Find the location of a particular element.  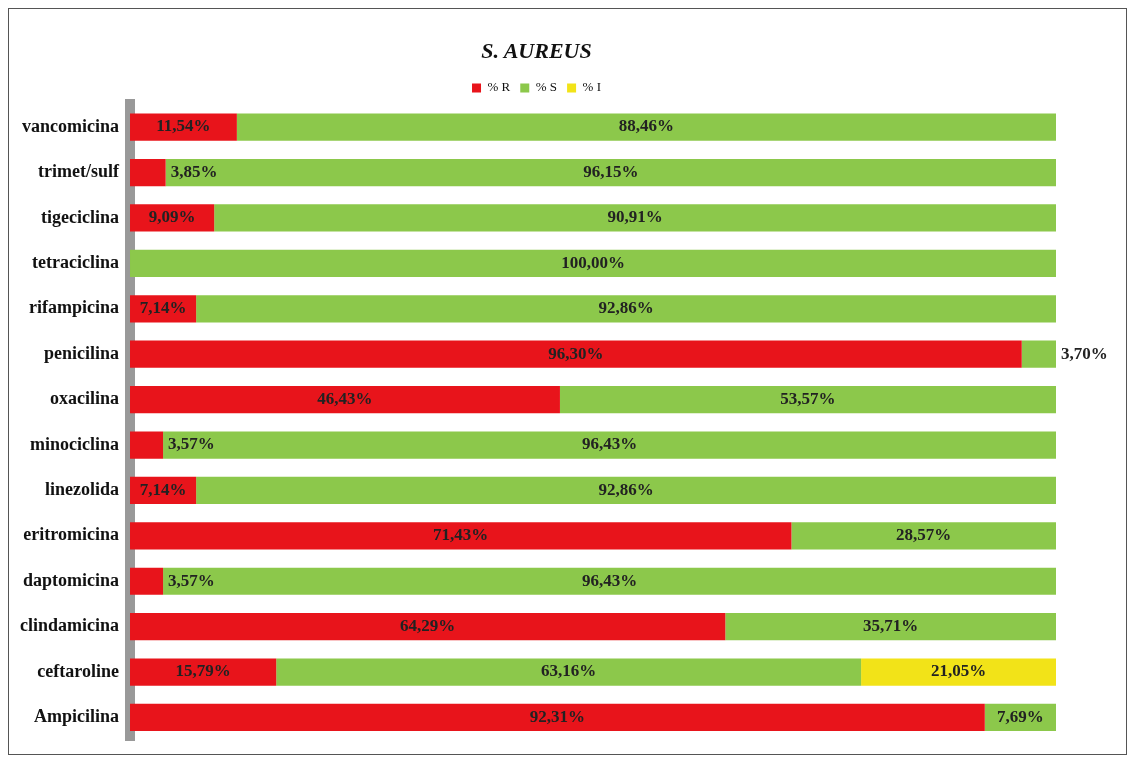

y-tick-label: linezolida is located at coordinates (82, 489).